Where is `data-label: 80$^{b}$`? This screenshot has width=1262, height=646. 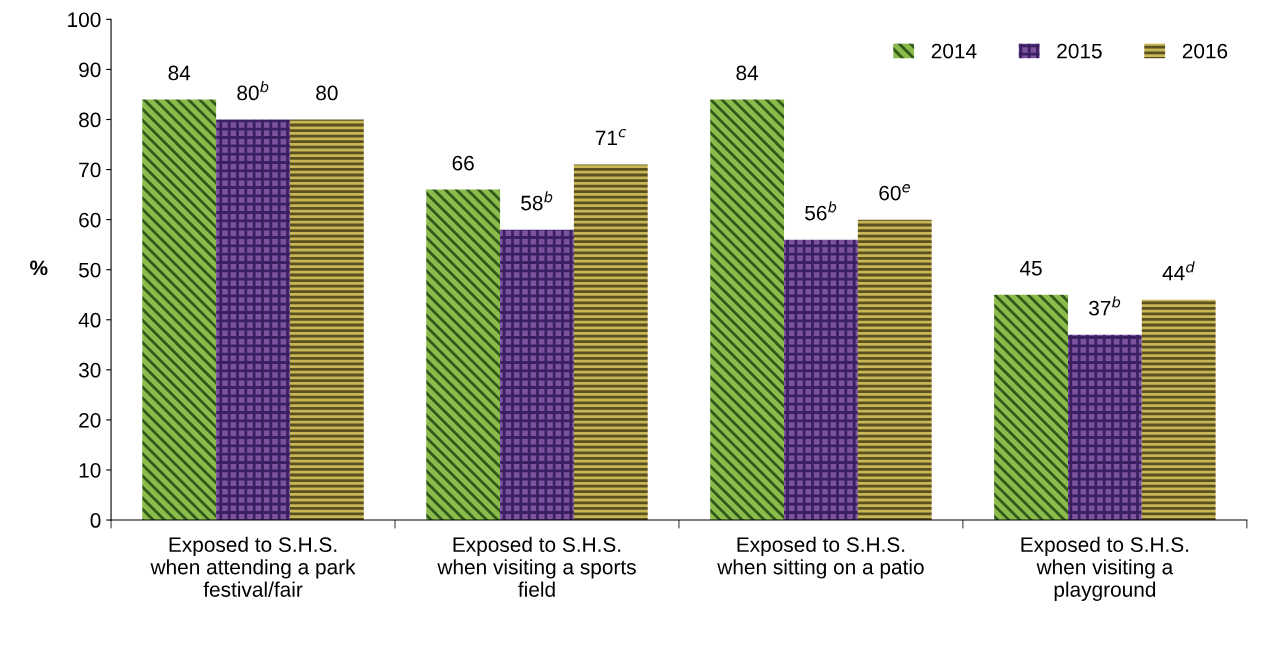 data-label: 80$^{b}$ is located at coordinates (253, 91).